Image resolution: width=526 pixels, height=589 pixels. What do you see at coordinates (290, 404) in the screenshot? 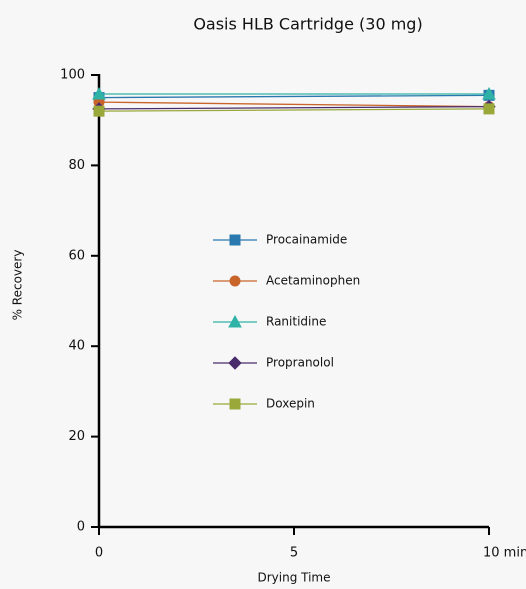
I see `legend-label: Doxepin` at bounding box center [290, 404].